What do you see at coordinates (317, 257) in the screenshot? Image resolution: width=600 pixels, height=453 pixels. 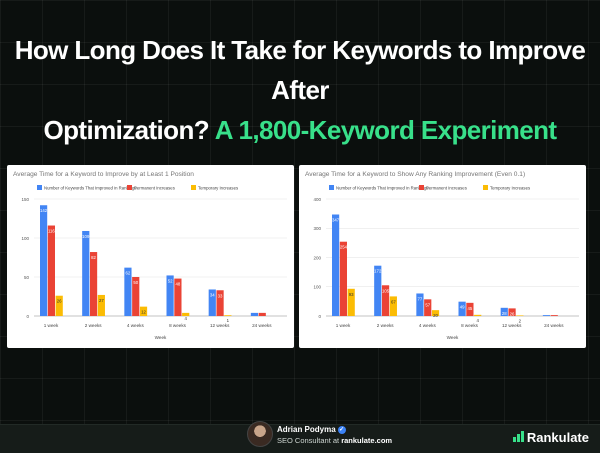 I see `y-tick-label: 200` at bounding box center [317, 257].